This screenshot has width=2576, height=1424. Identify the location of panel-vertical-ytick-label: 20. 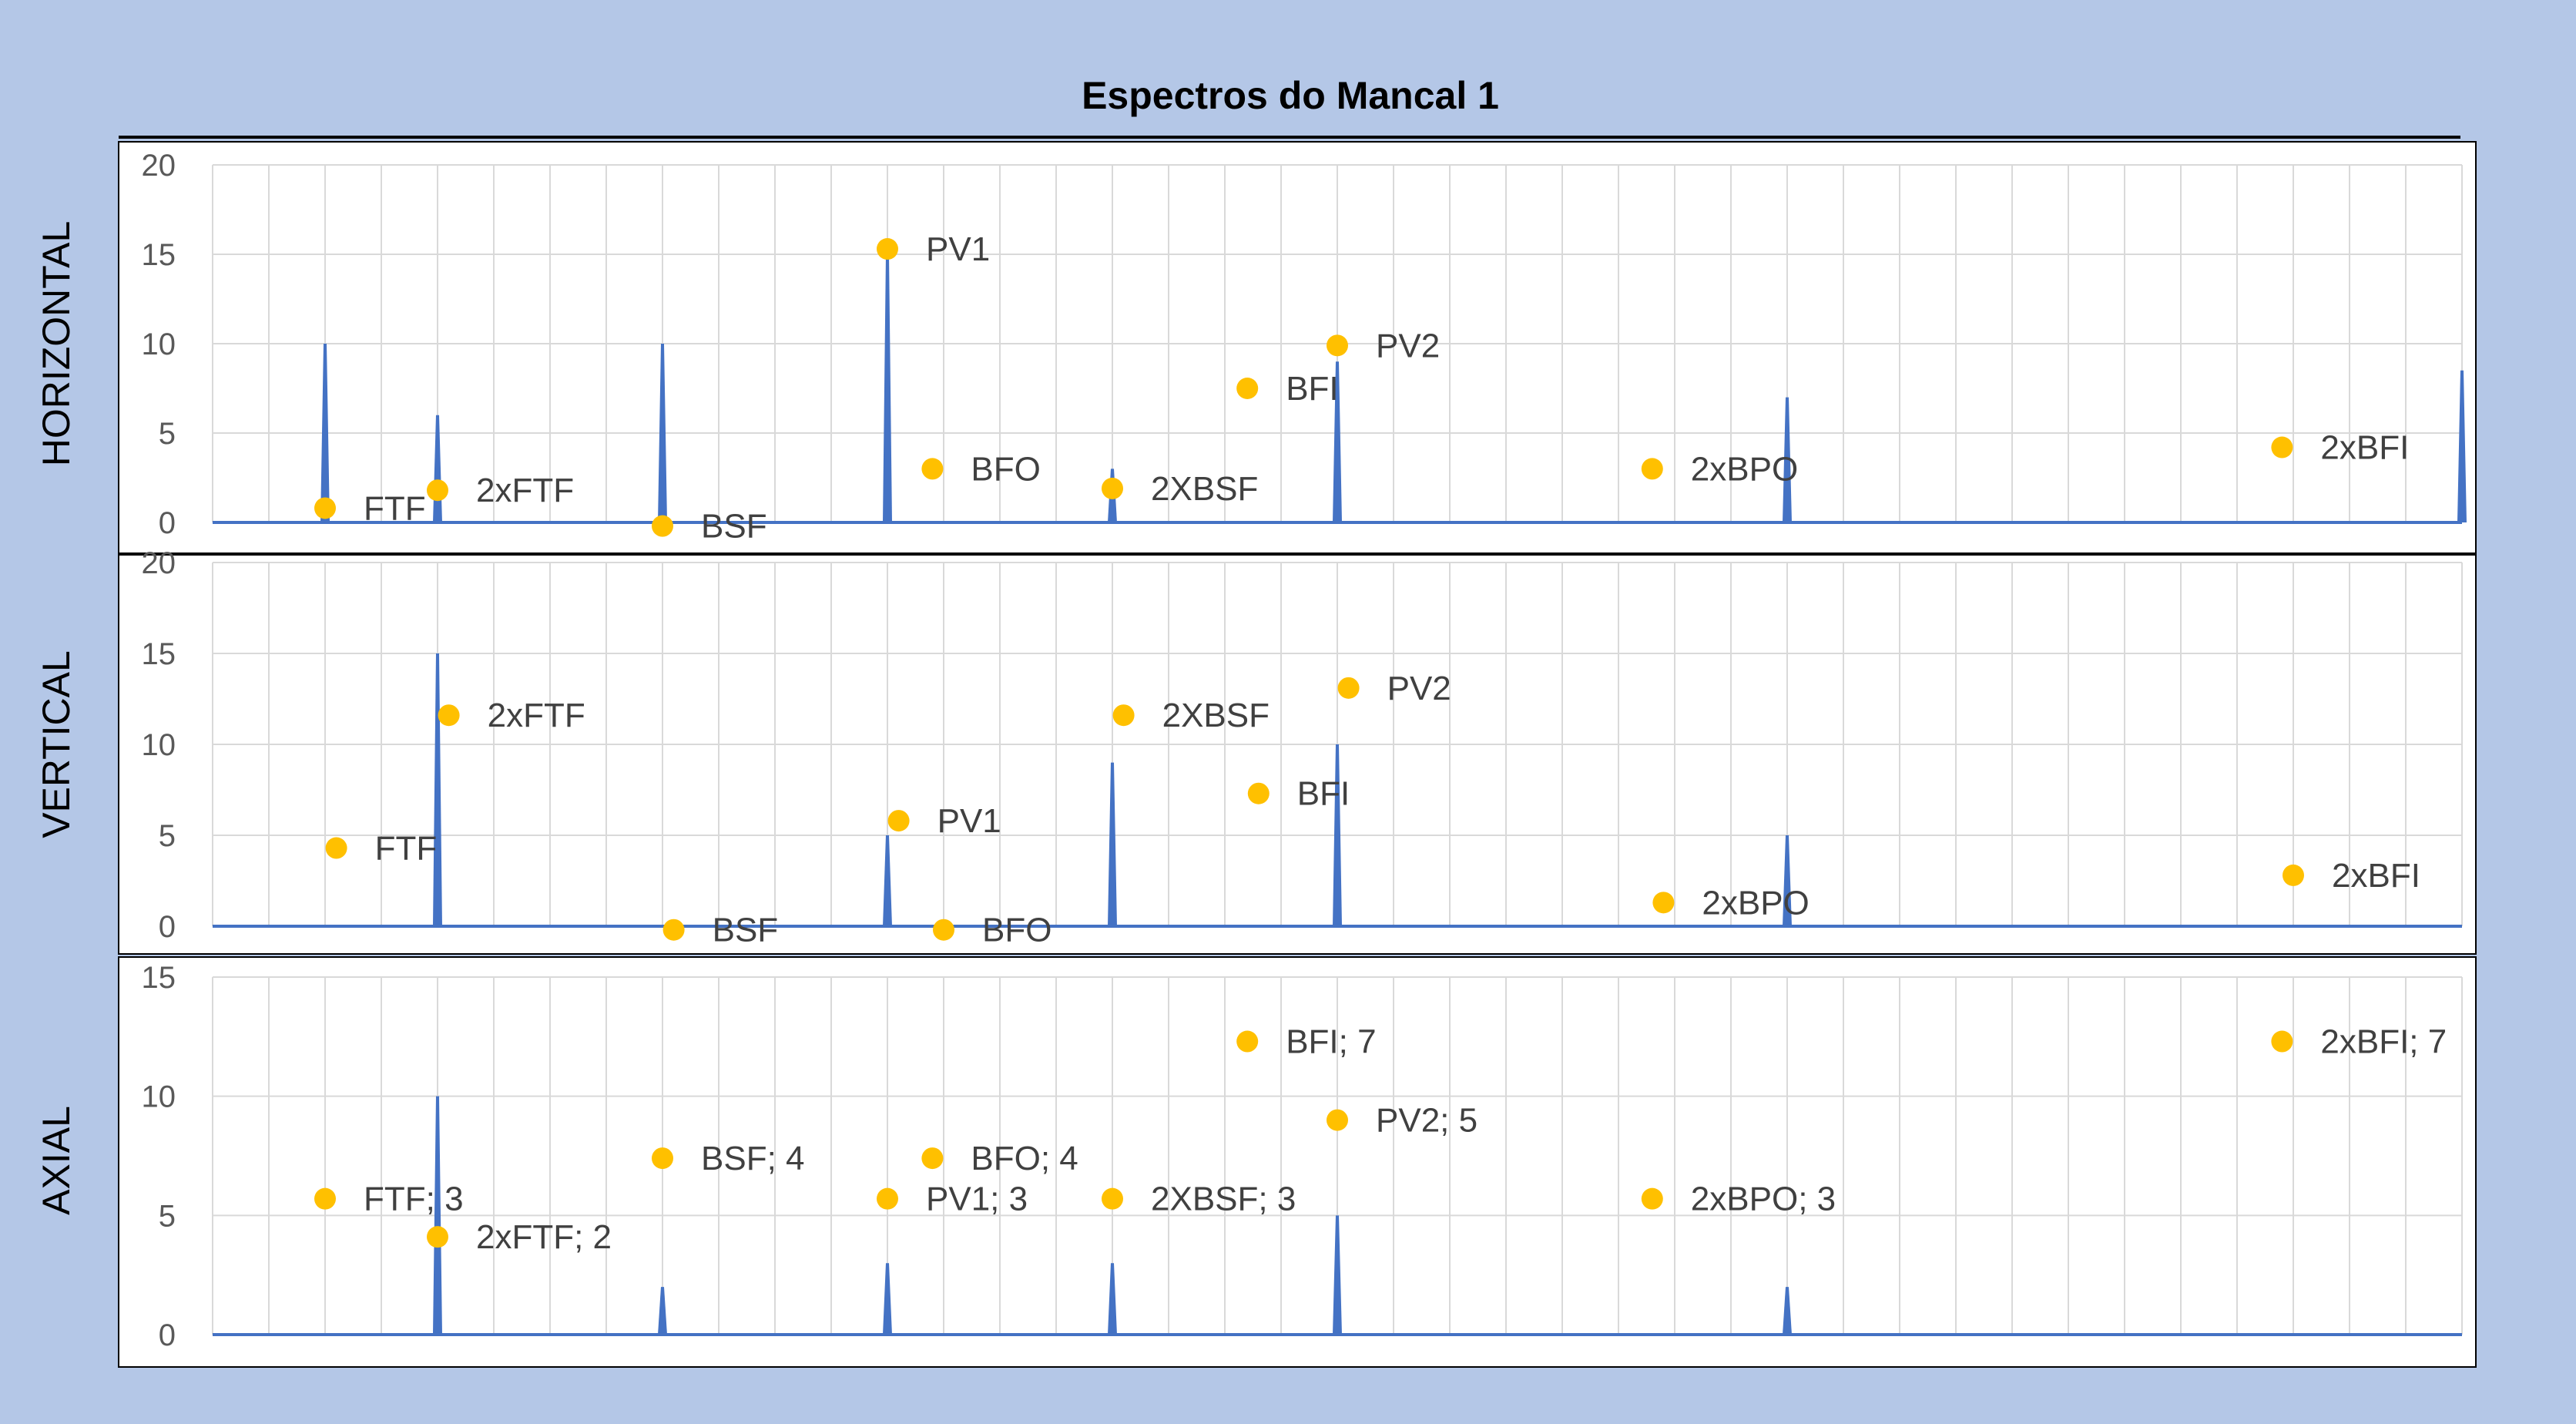
(159, 563).